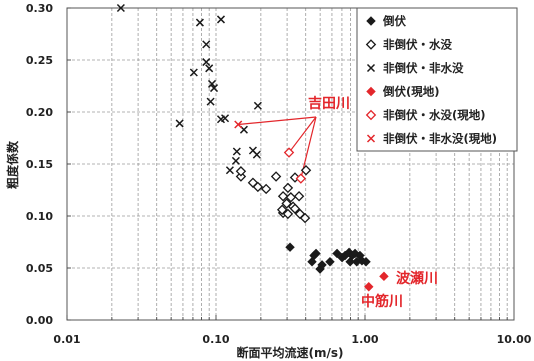 The image size is (534, 361). I want to click on legend-item: 倒伏(現地), so click(403, 92).